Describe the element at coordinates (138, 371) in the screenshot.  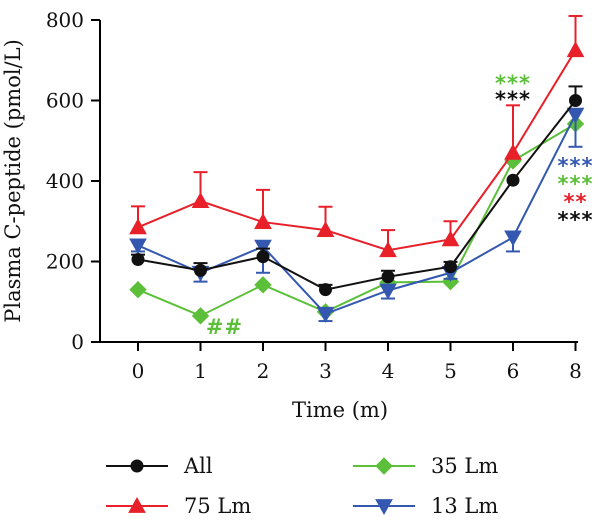
I see `x-tick-label: 0` at that location.